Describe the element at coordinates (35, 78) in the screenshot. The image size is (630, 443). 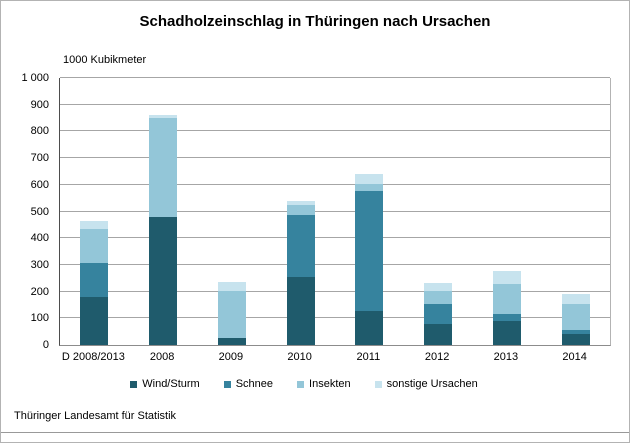
I see `y-tick-label-1000: 1 000` at that location.